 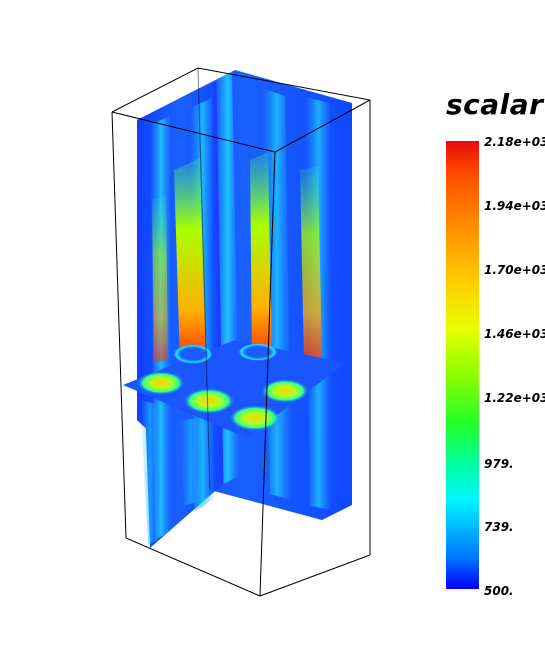 I want to click on legend-title: scalar, so click(x=495, y=104).